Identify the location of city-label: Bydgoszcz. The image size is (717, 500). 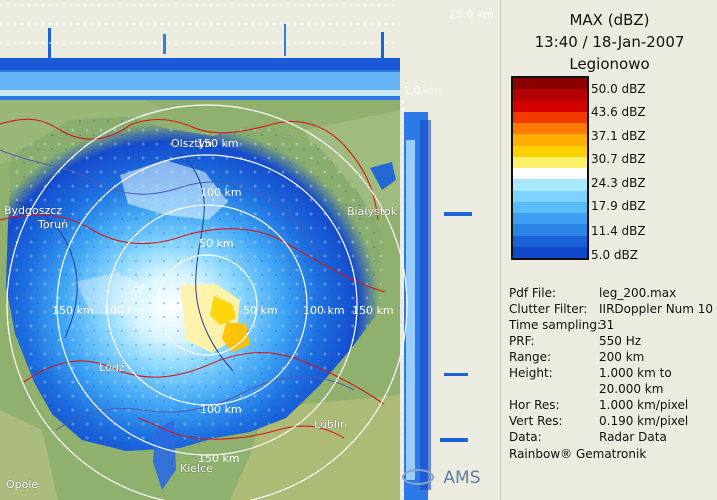
(33, 210).